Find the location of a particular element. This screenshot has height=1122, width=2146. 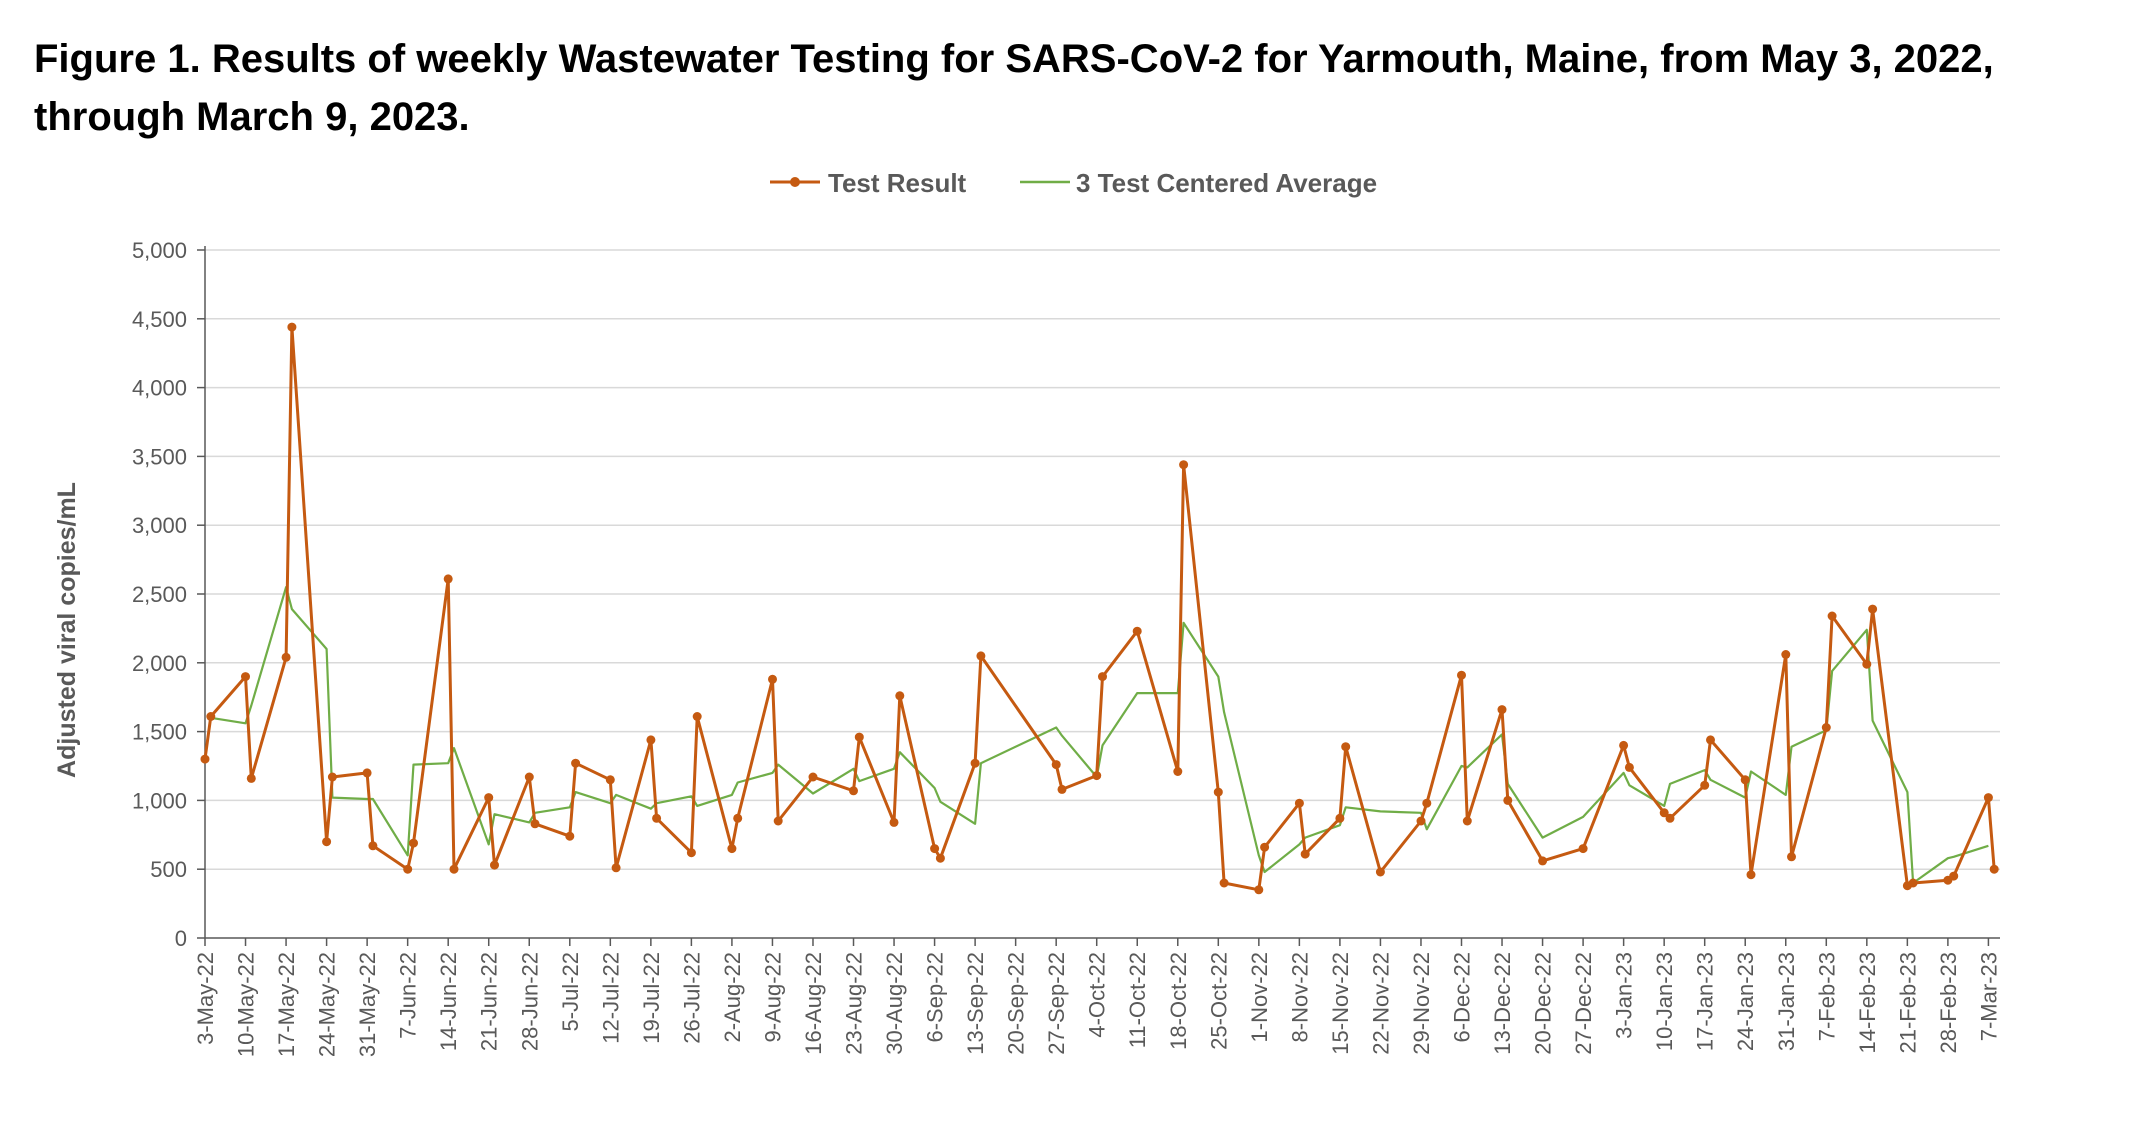

x-tick-label: 8-Nov-22 is located at coordinates (1299, 997).